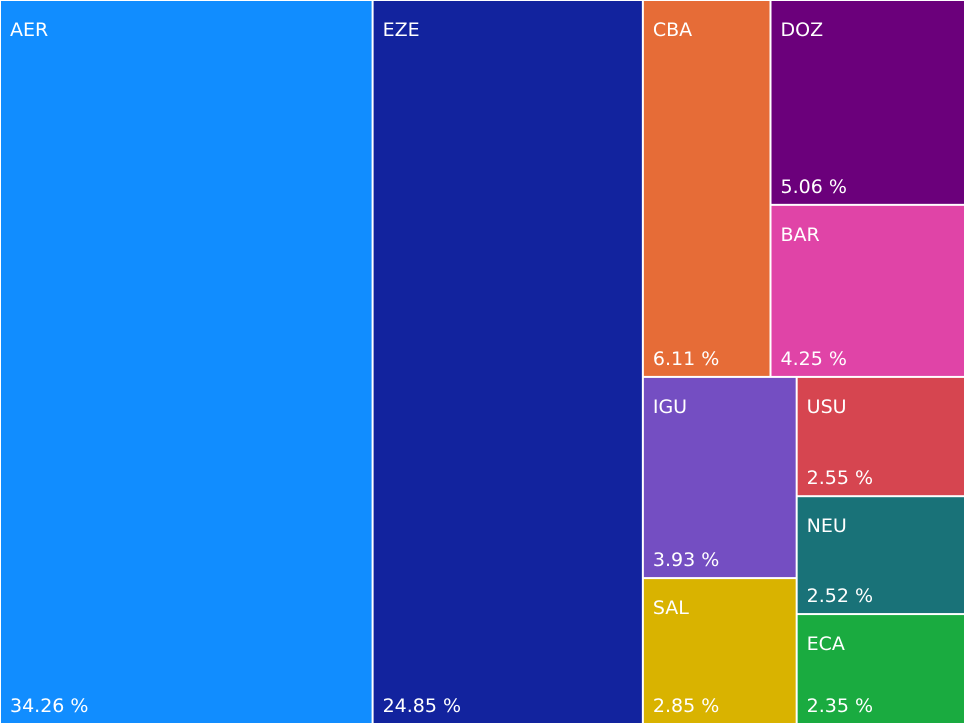 The width and height of the screenshot is (965, 724). Describe the element at coordinates (800, 235) in the screenshot. I see `tile-label: BAR` at that location.